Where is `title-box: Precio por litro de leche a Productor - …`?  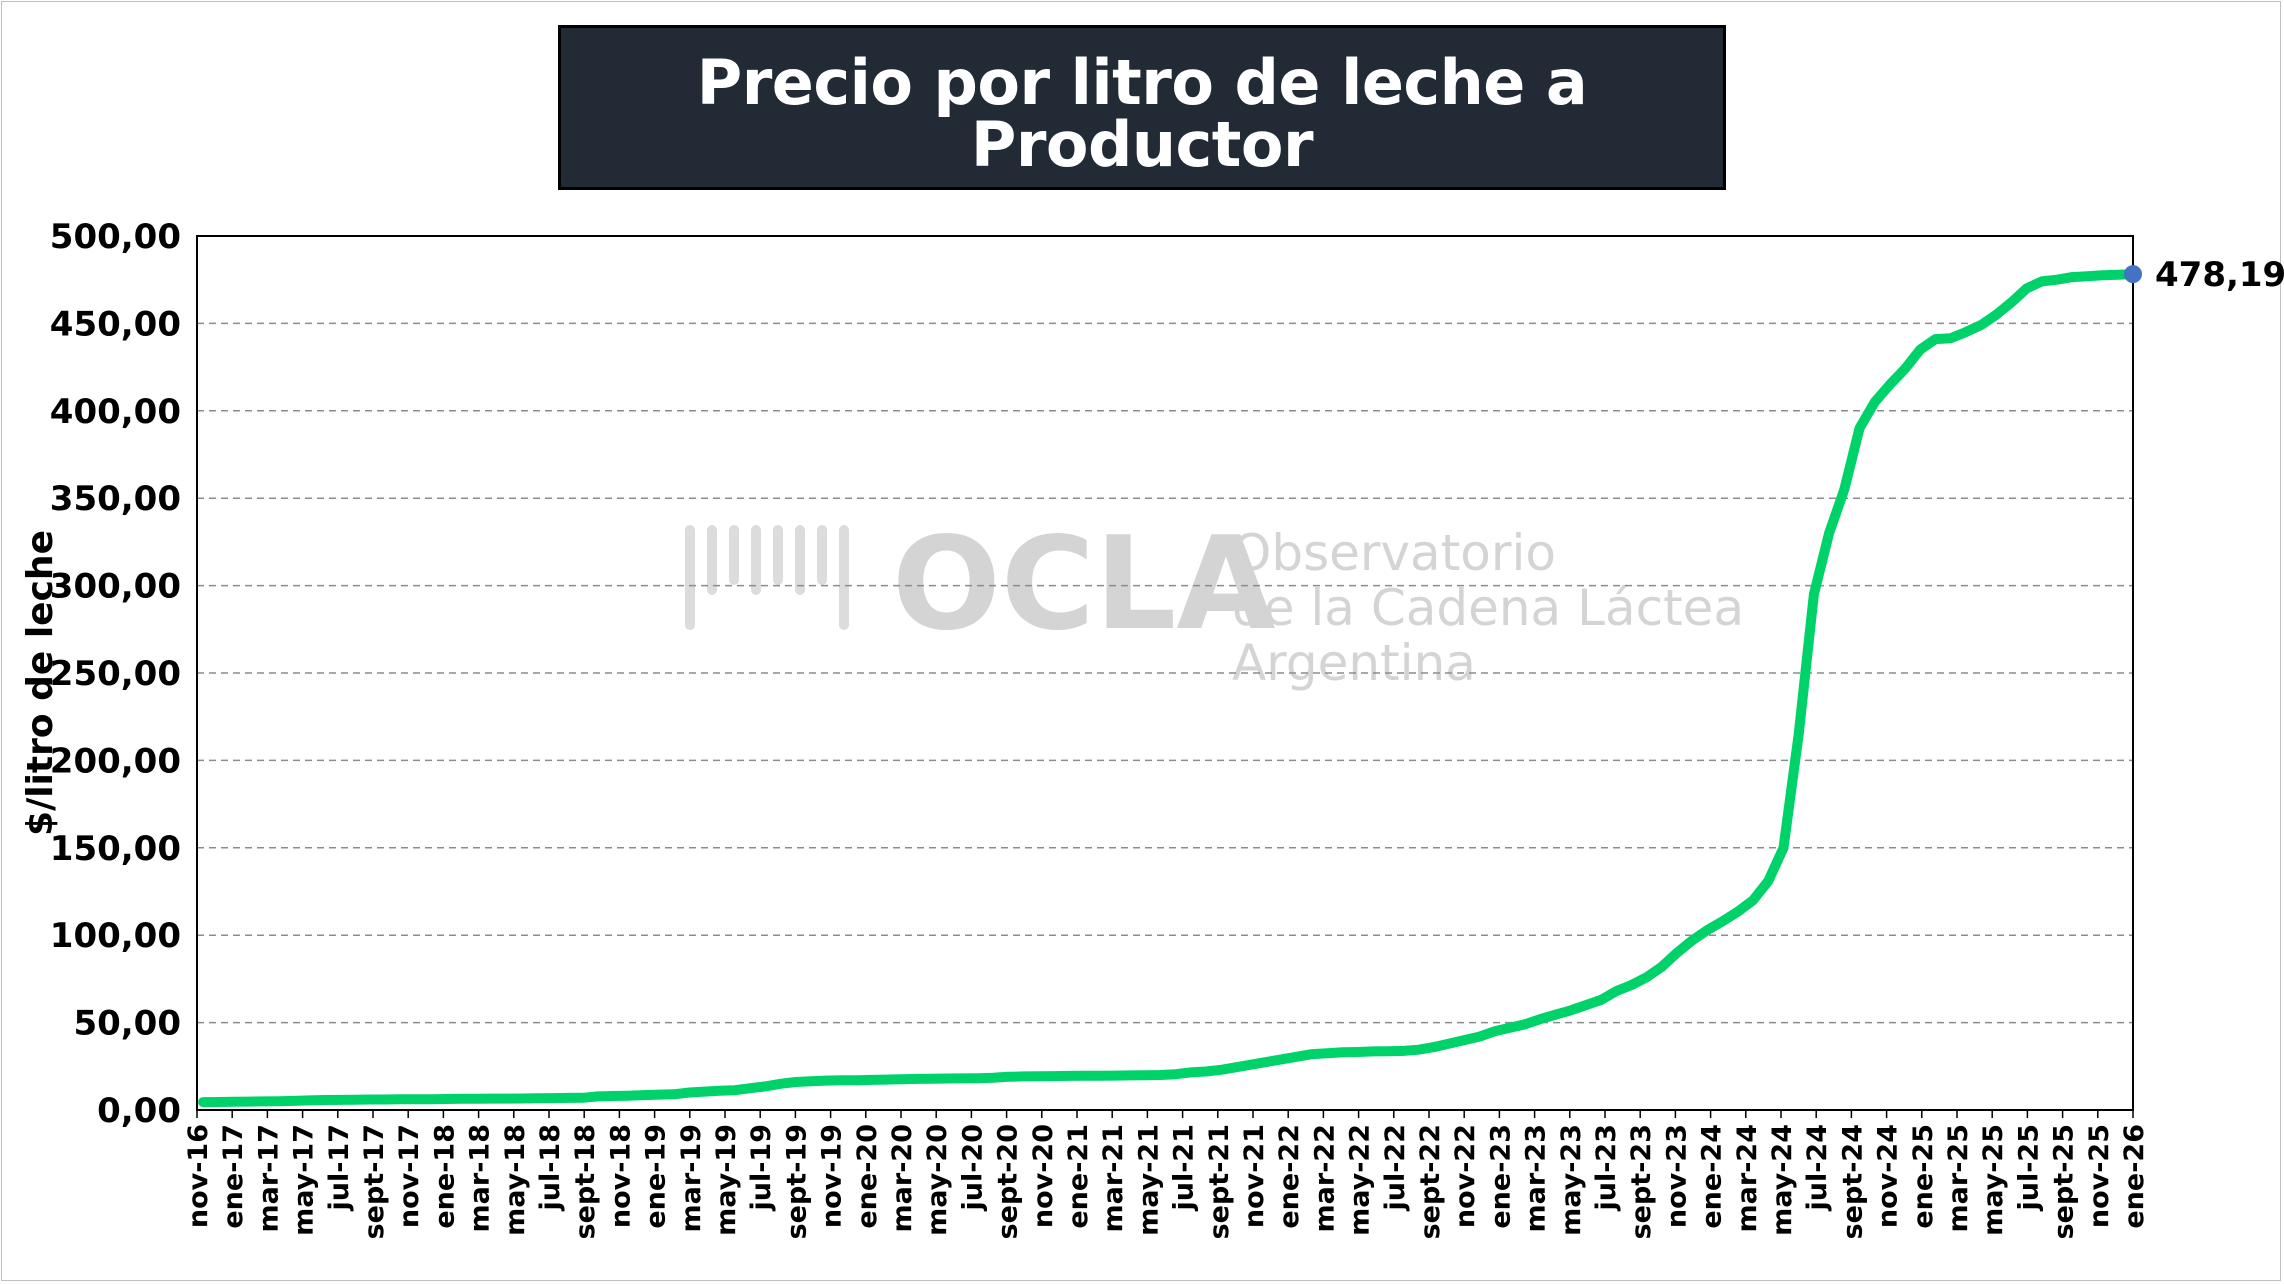
title-box: Precio por litro de leche a Productor - … is located at coordinates (1142, 129).